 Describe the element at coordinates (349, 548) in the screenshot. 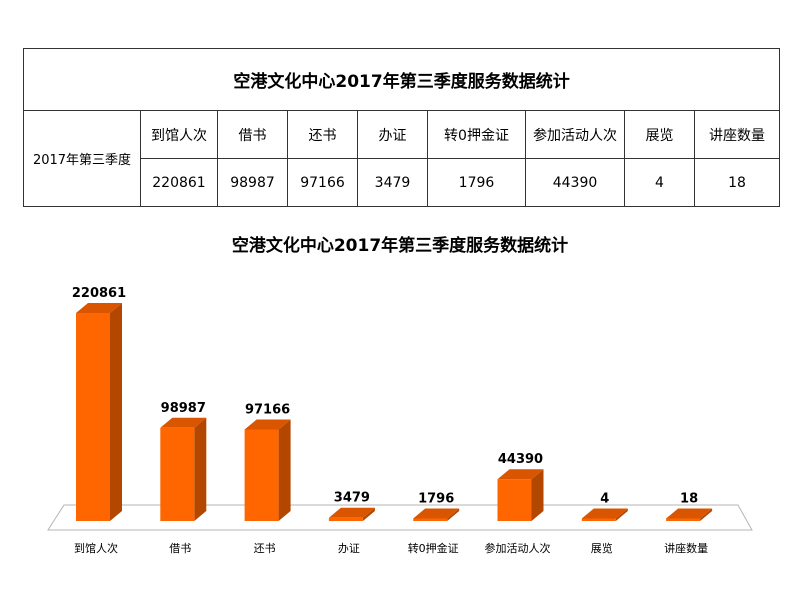

I see `x-tick-label: 办证` at that location.